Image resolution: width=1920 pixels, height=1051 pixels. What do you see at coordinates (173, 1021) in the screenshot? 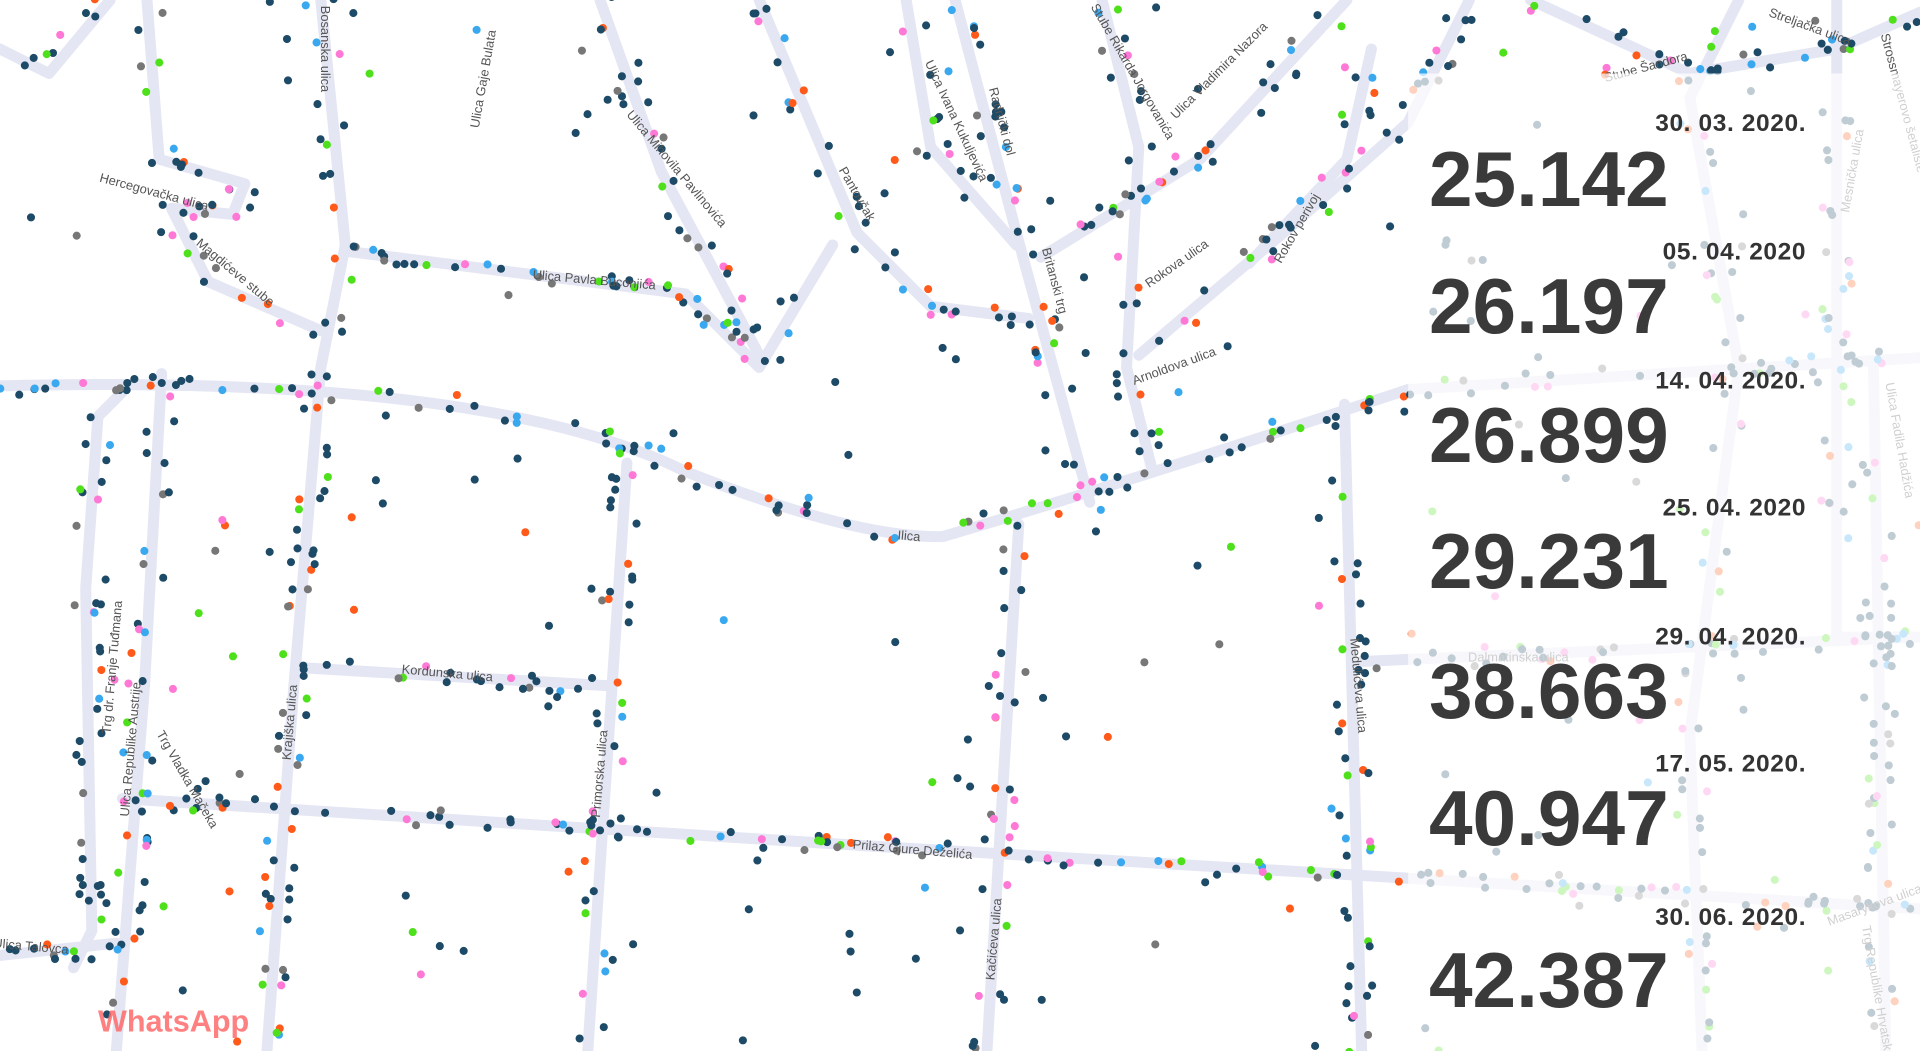
I see `watermark: WhatsApp` at bounding box center [173, 1021].